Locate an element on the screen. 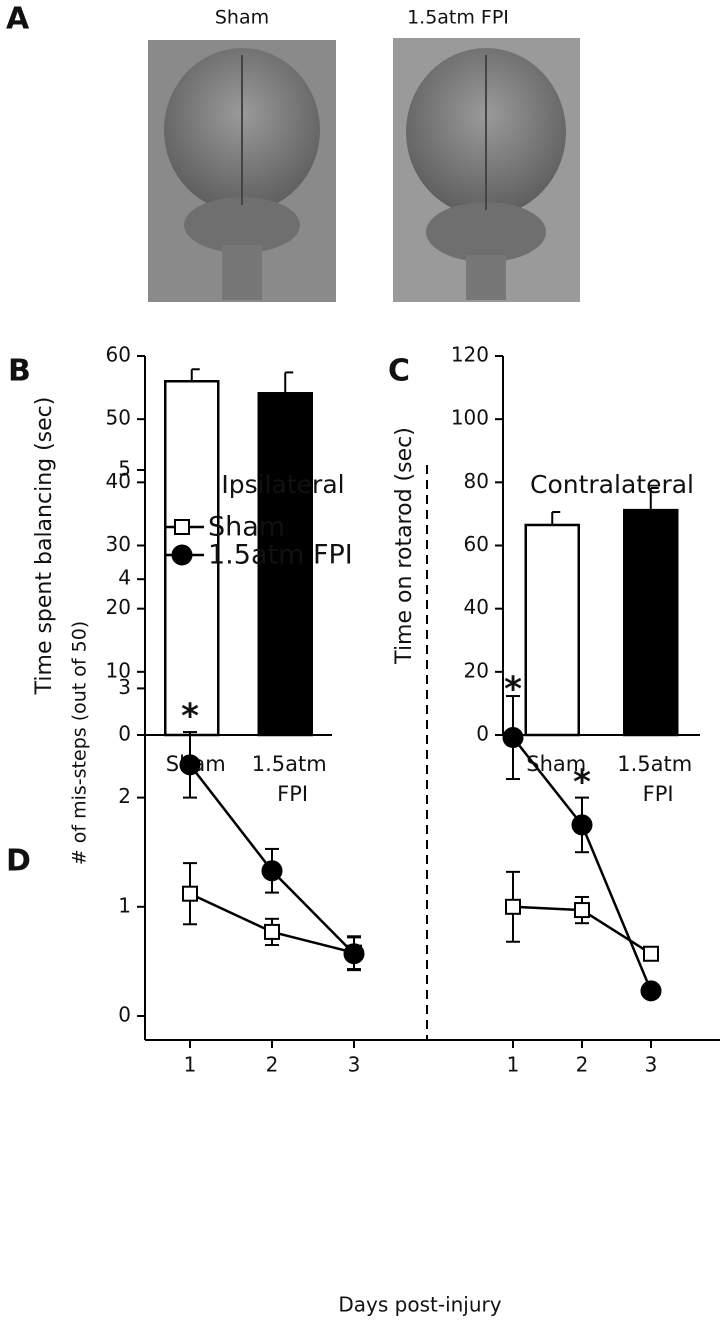 The width and height of the screenshot is (720, 1329). y-tick-label: 120 is located at coordinates (470, 355).